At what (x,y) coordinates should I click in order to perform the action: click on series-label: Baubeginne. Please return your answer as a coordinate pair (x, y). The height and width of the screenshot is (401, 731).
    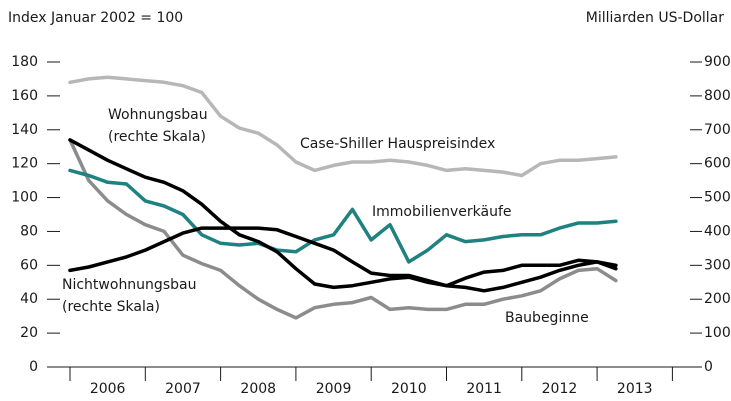
    Looking at the image, I should click on (547, 318).